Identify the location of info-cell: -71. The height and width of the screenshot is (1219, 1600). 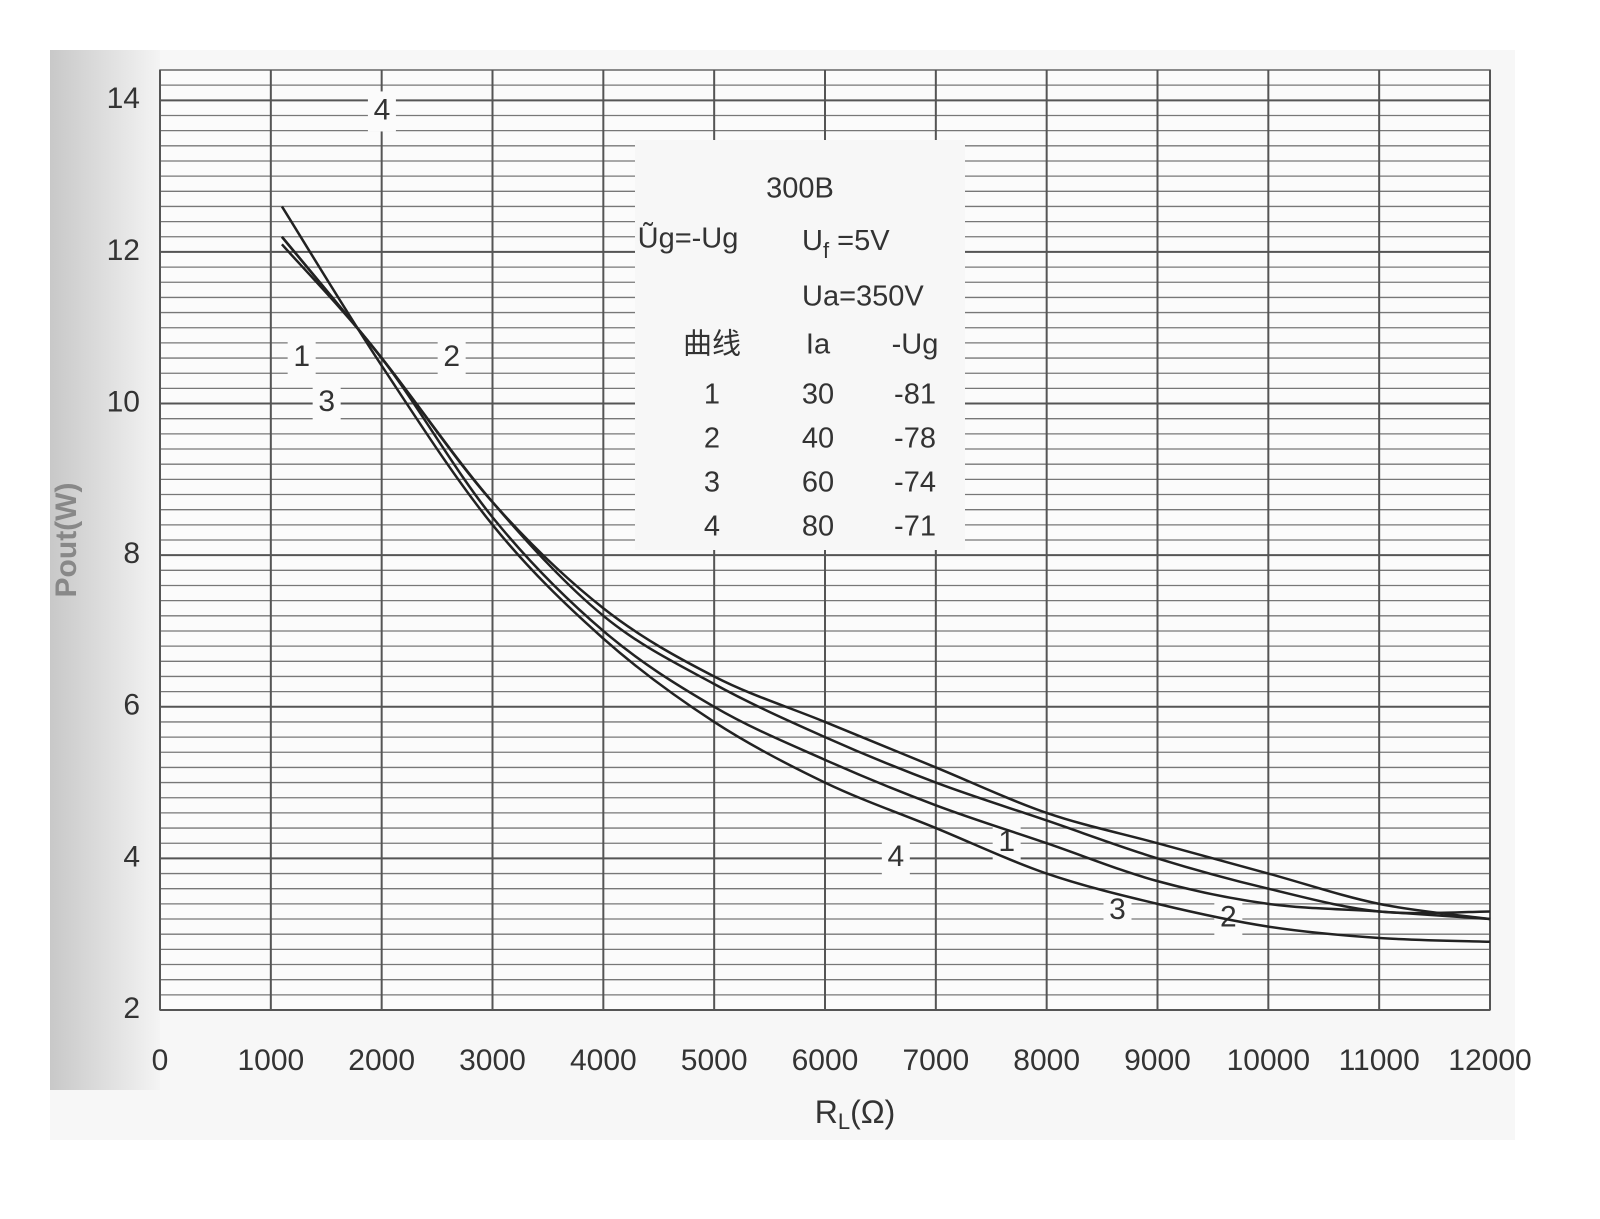
(915, 527).